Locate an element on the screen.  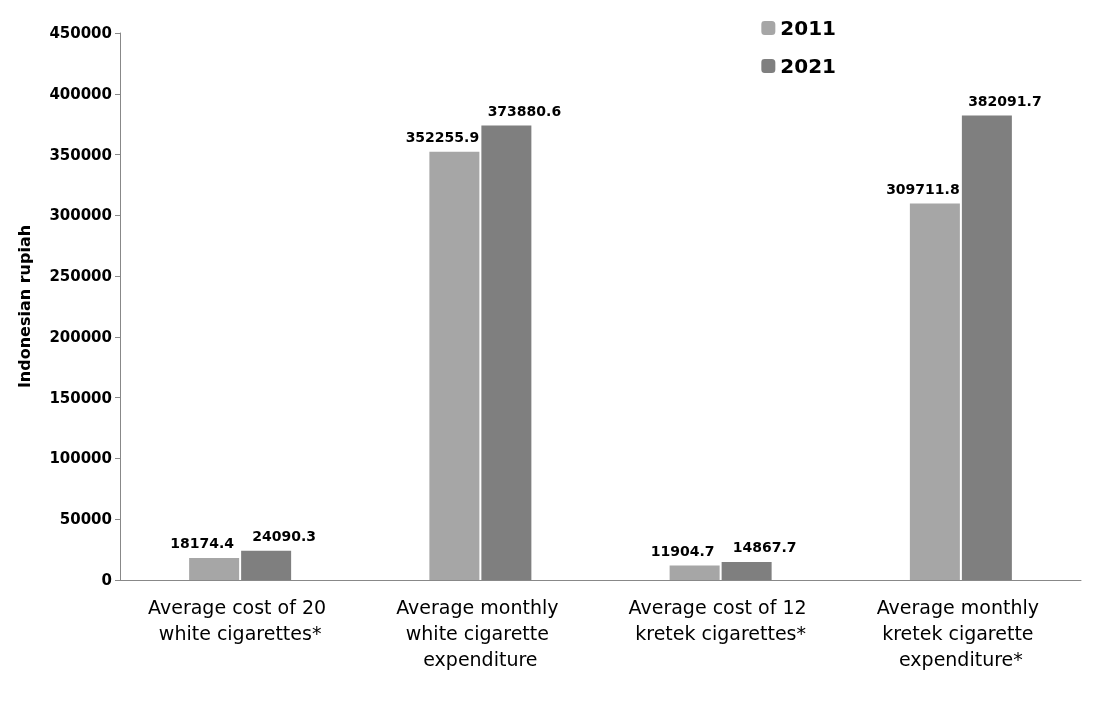
data-label: 309711.8 is located at coordinates (923, 188).